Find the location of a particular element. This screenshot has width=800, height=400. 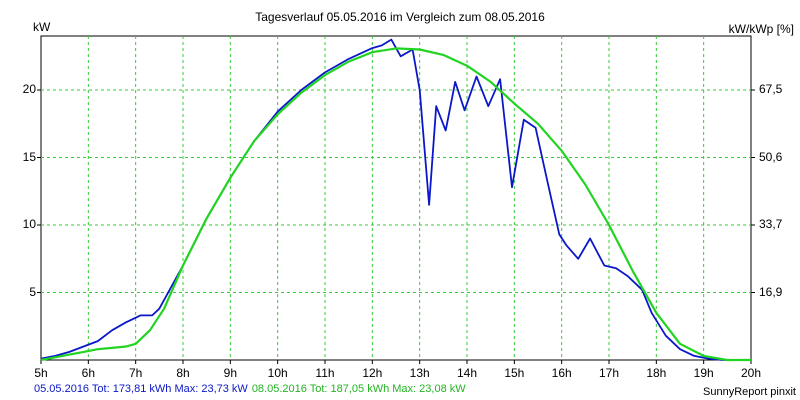

y-tick-label-left: 10 is located at coordinates (29, 224).